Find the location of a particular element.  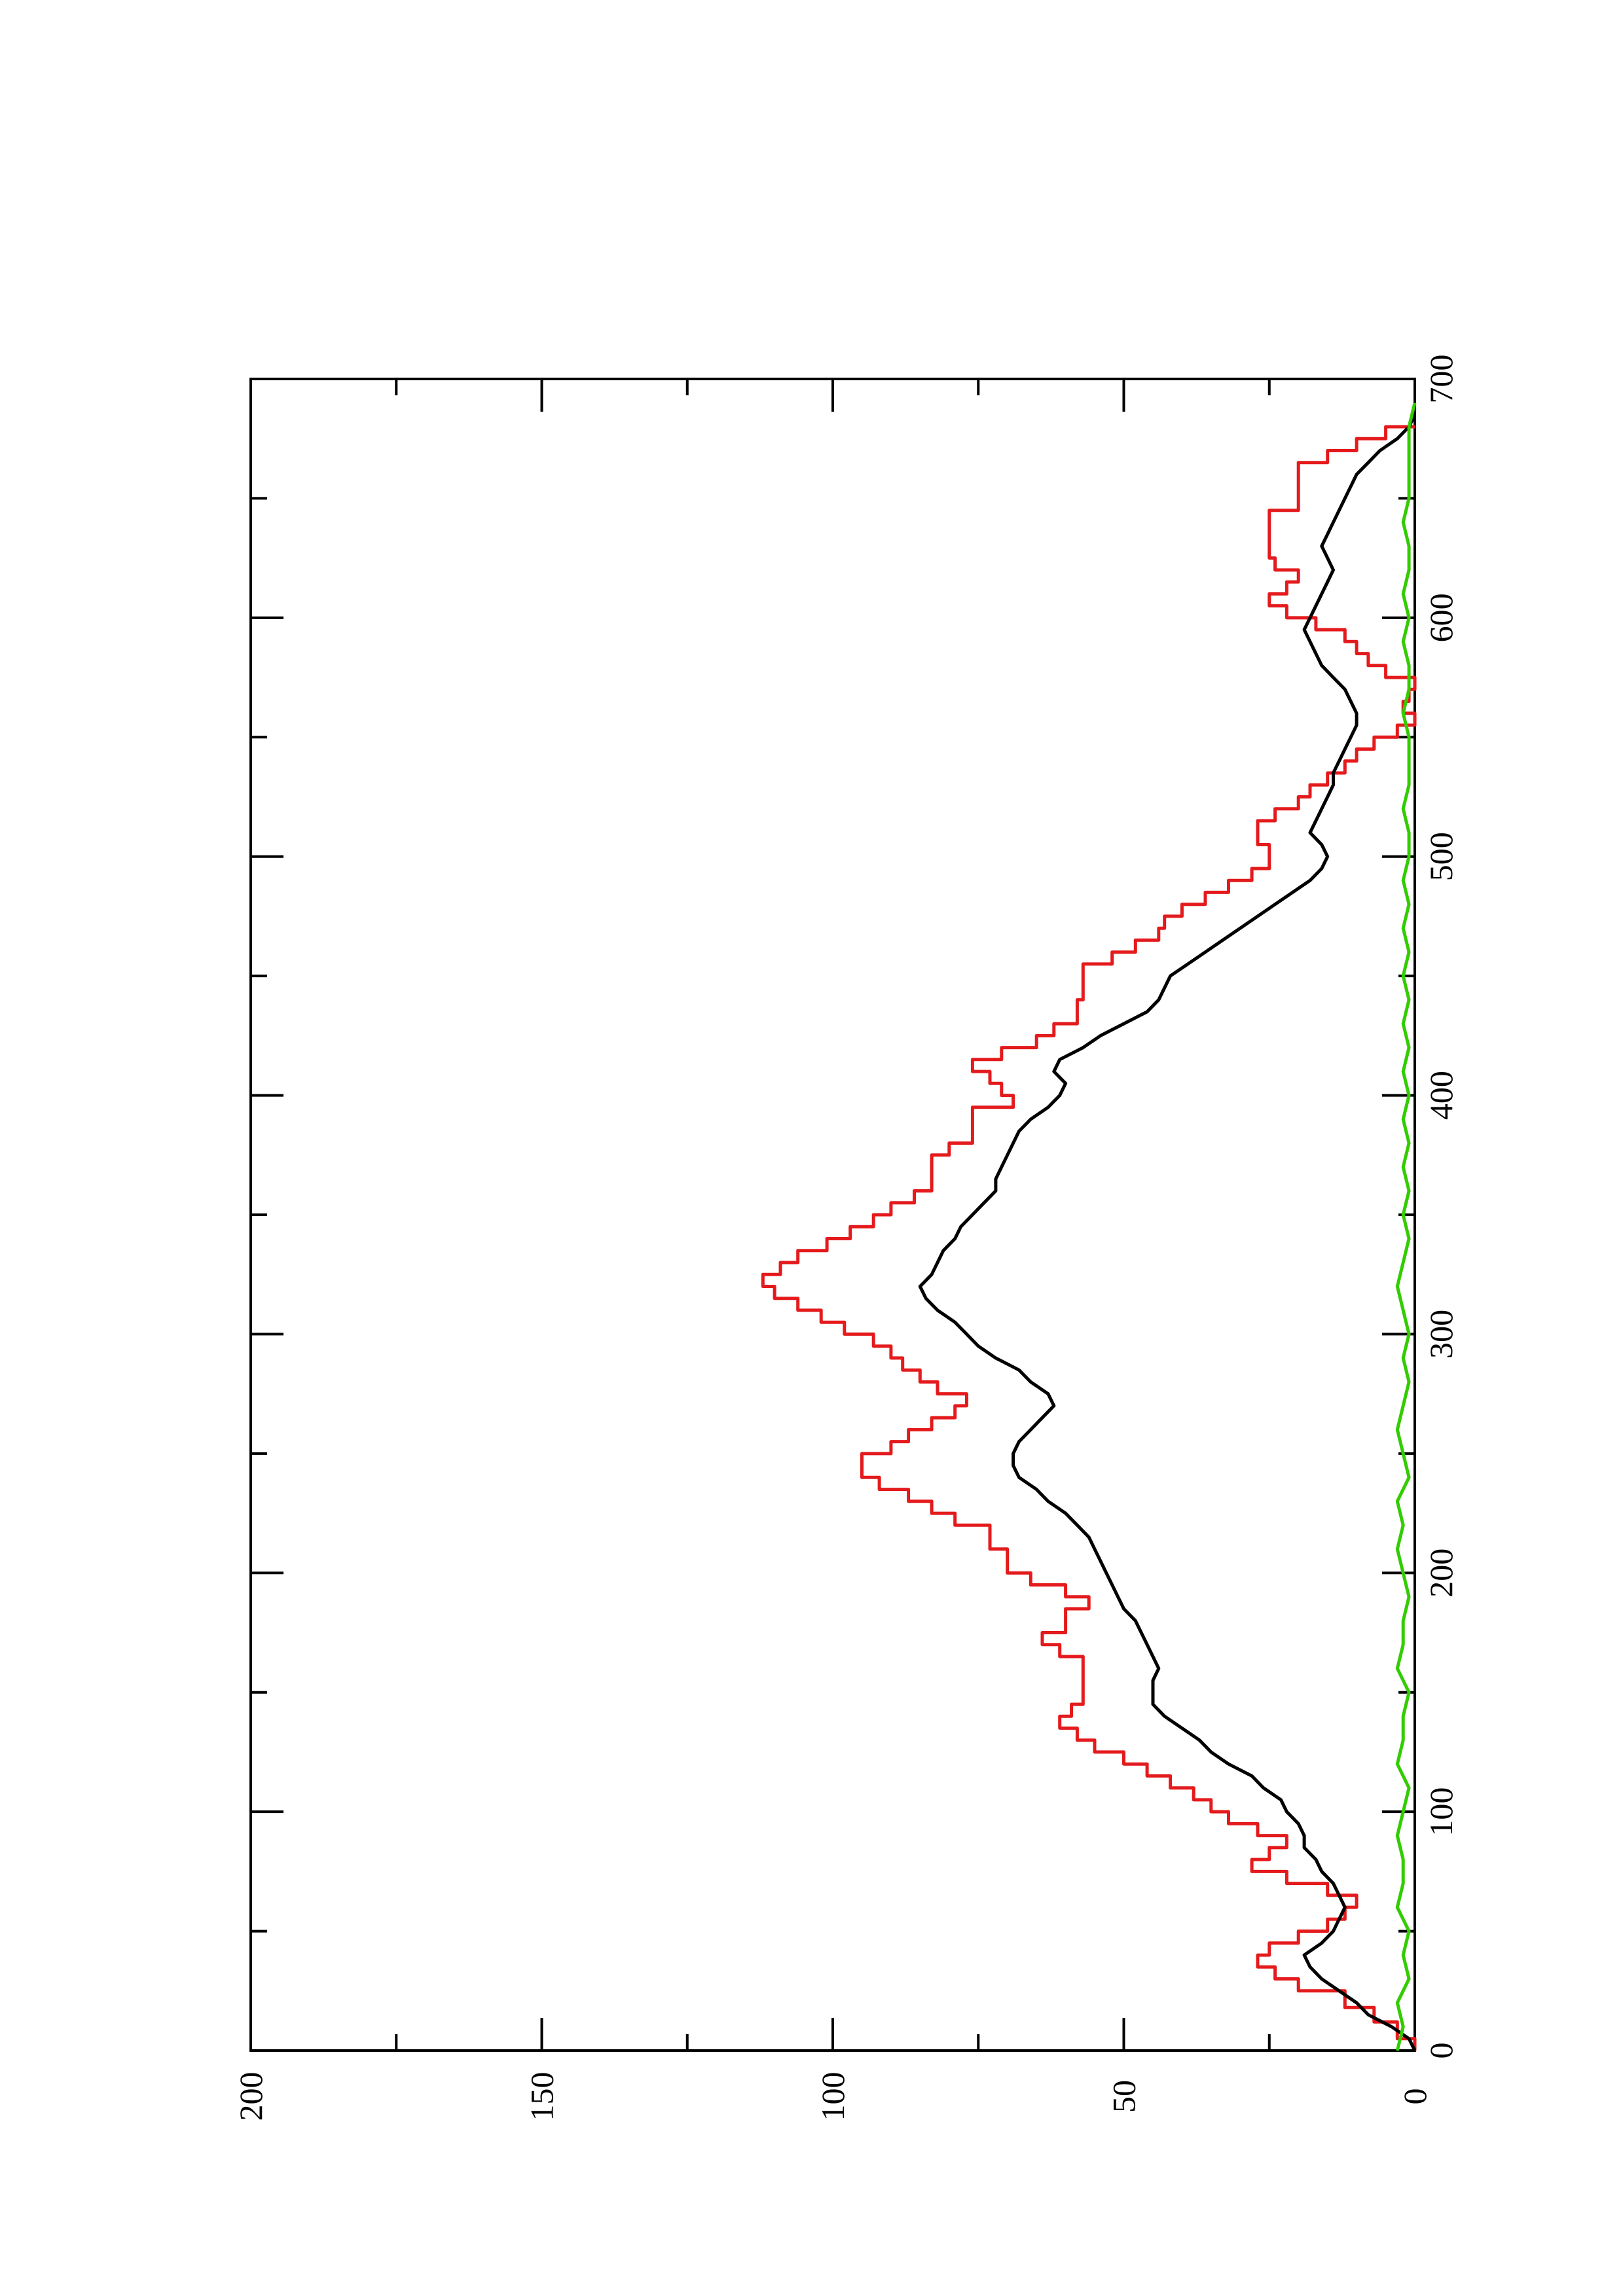

x-tick-label: 600 is located at coordinates (1441, 617).